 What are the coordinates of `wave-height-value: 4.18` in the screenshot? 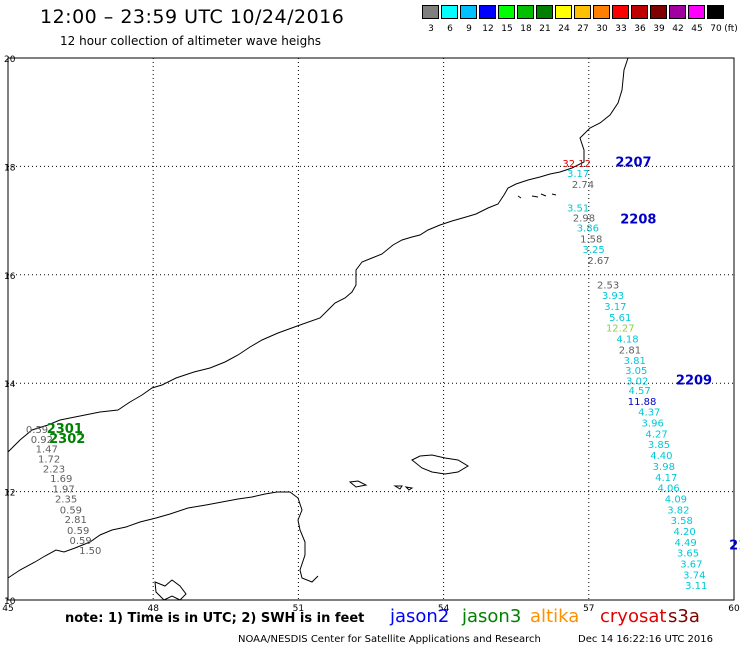 It's located at (627, 340).